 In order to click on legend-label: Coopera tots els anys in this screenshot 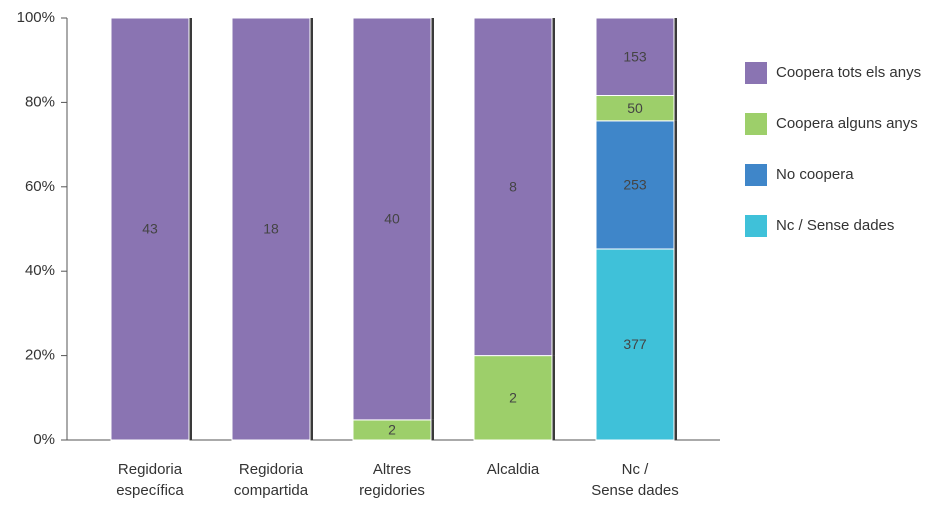, I will do `click(848, 72)`.